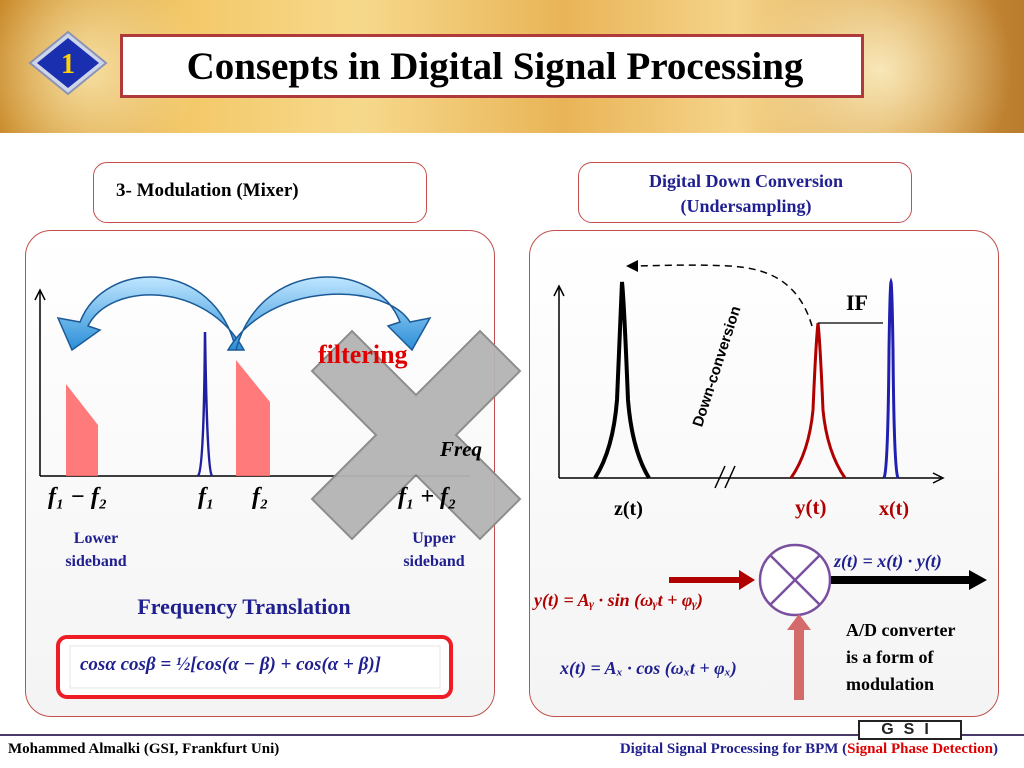  Describe the element at coordinates (795, 580) in the screenshot. I see `mixer-icon` at that location.